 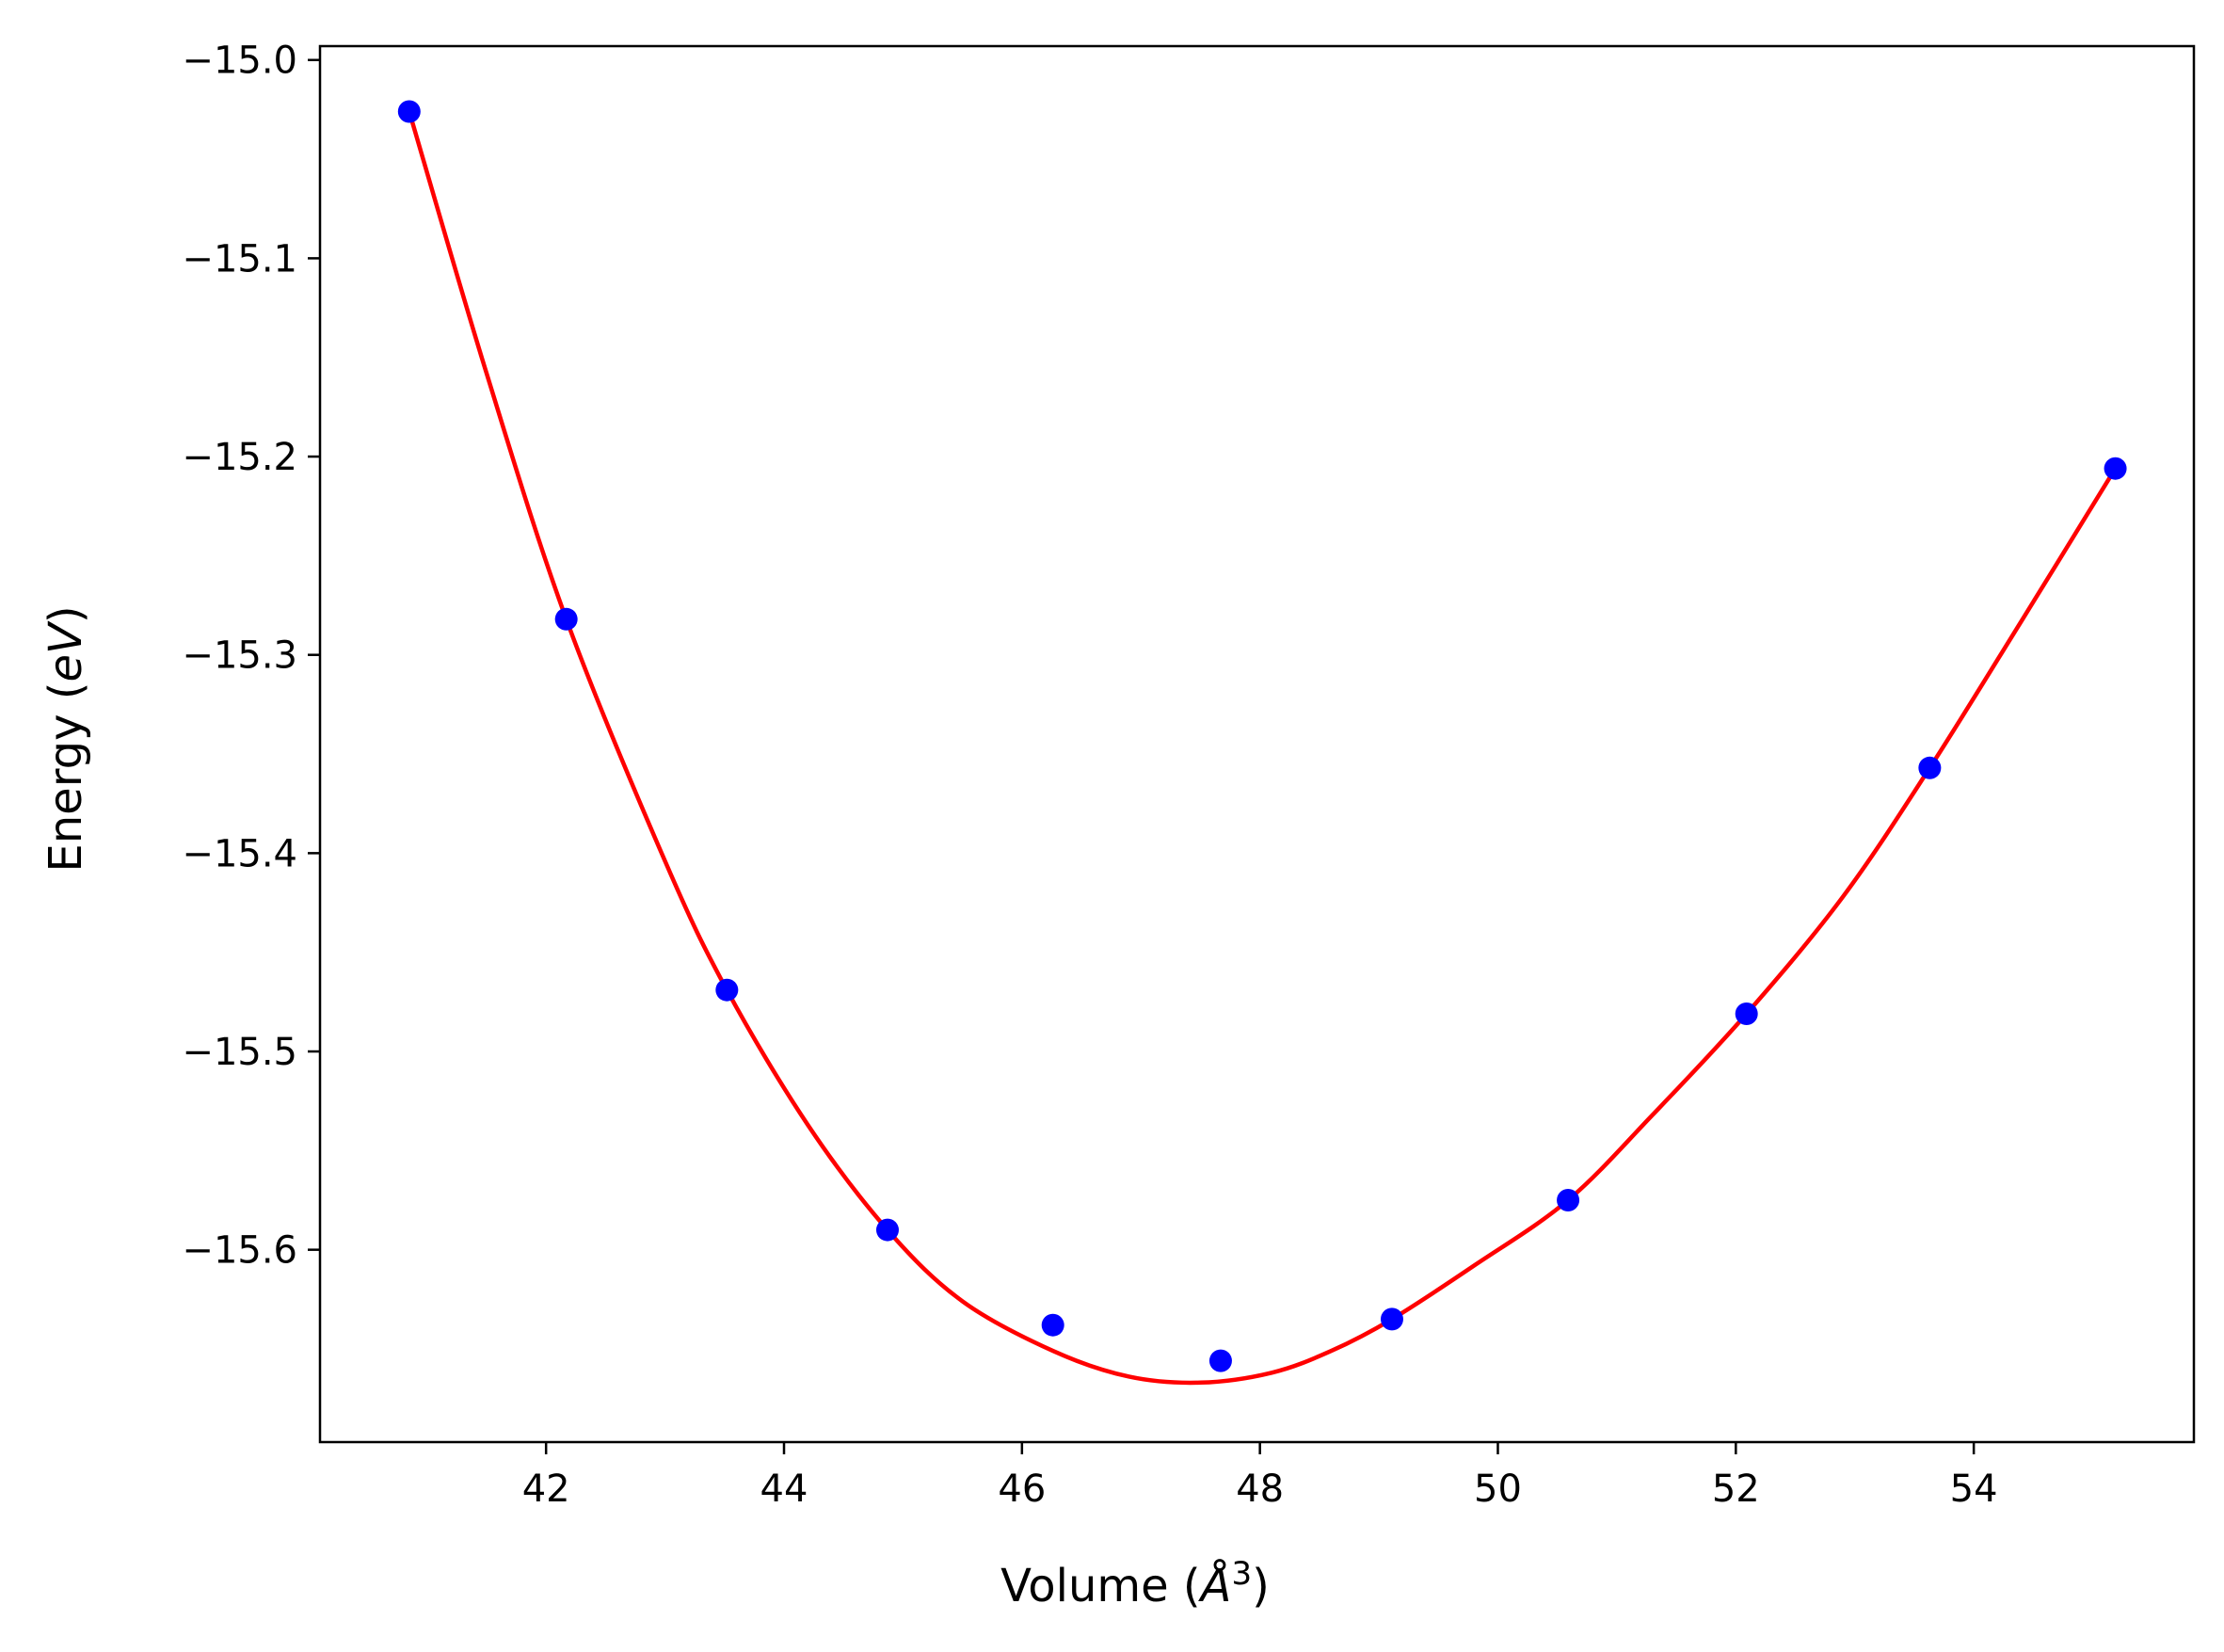 I want to click on y-tick-label: −15.6, so click(x=239, y=1251).